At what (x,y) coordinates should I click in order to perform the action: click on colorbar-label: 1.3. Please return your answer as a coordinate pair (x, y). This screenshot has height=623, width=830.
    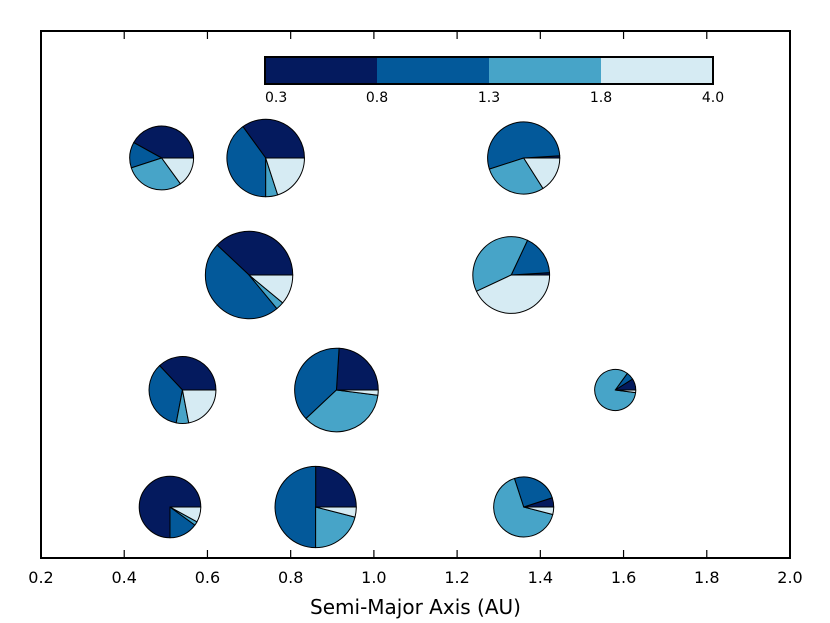
    Looking at the image, I should click on (489, 98).